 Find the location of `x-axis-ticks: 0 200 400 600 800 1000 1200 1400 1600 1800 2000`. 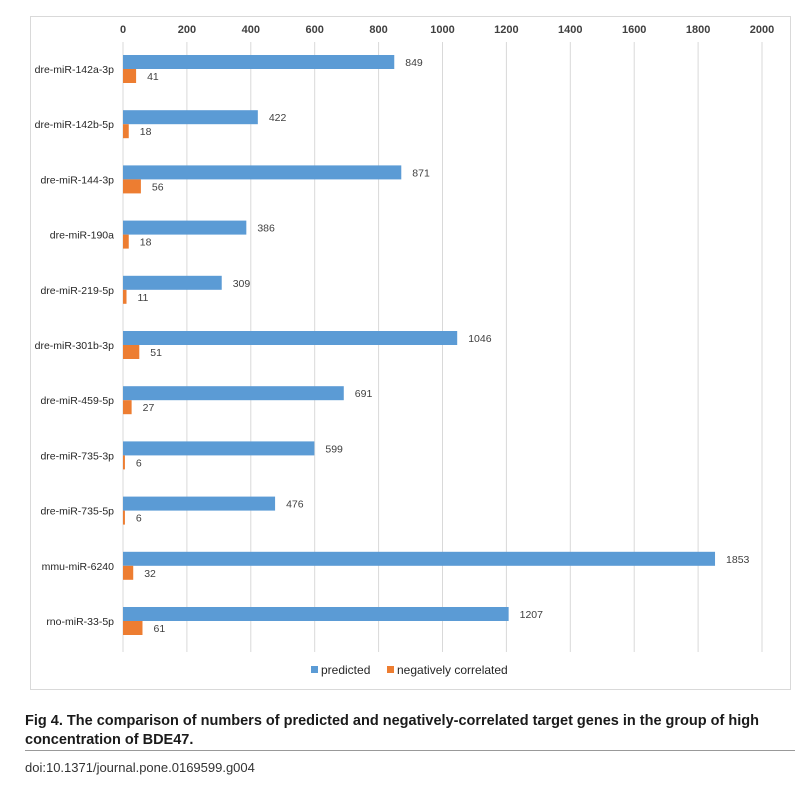

x-axis-ticks: 0 200 400 600 800 1000 1200 1400 1600 1800 2000 is located at coordinates (447, 30).